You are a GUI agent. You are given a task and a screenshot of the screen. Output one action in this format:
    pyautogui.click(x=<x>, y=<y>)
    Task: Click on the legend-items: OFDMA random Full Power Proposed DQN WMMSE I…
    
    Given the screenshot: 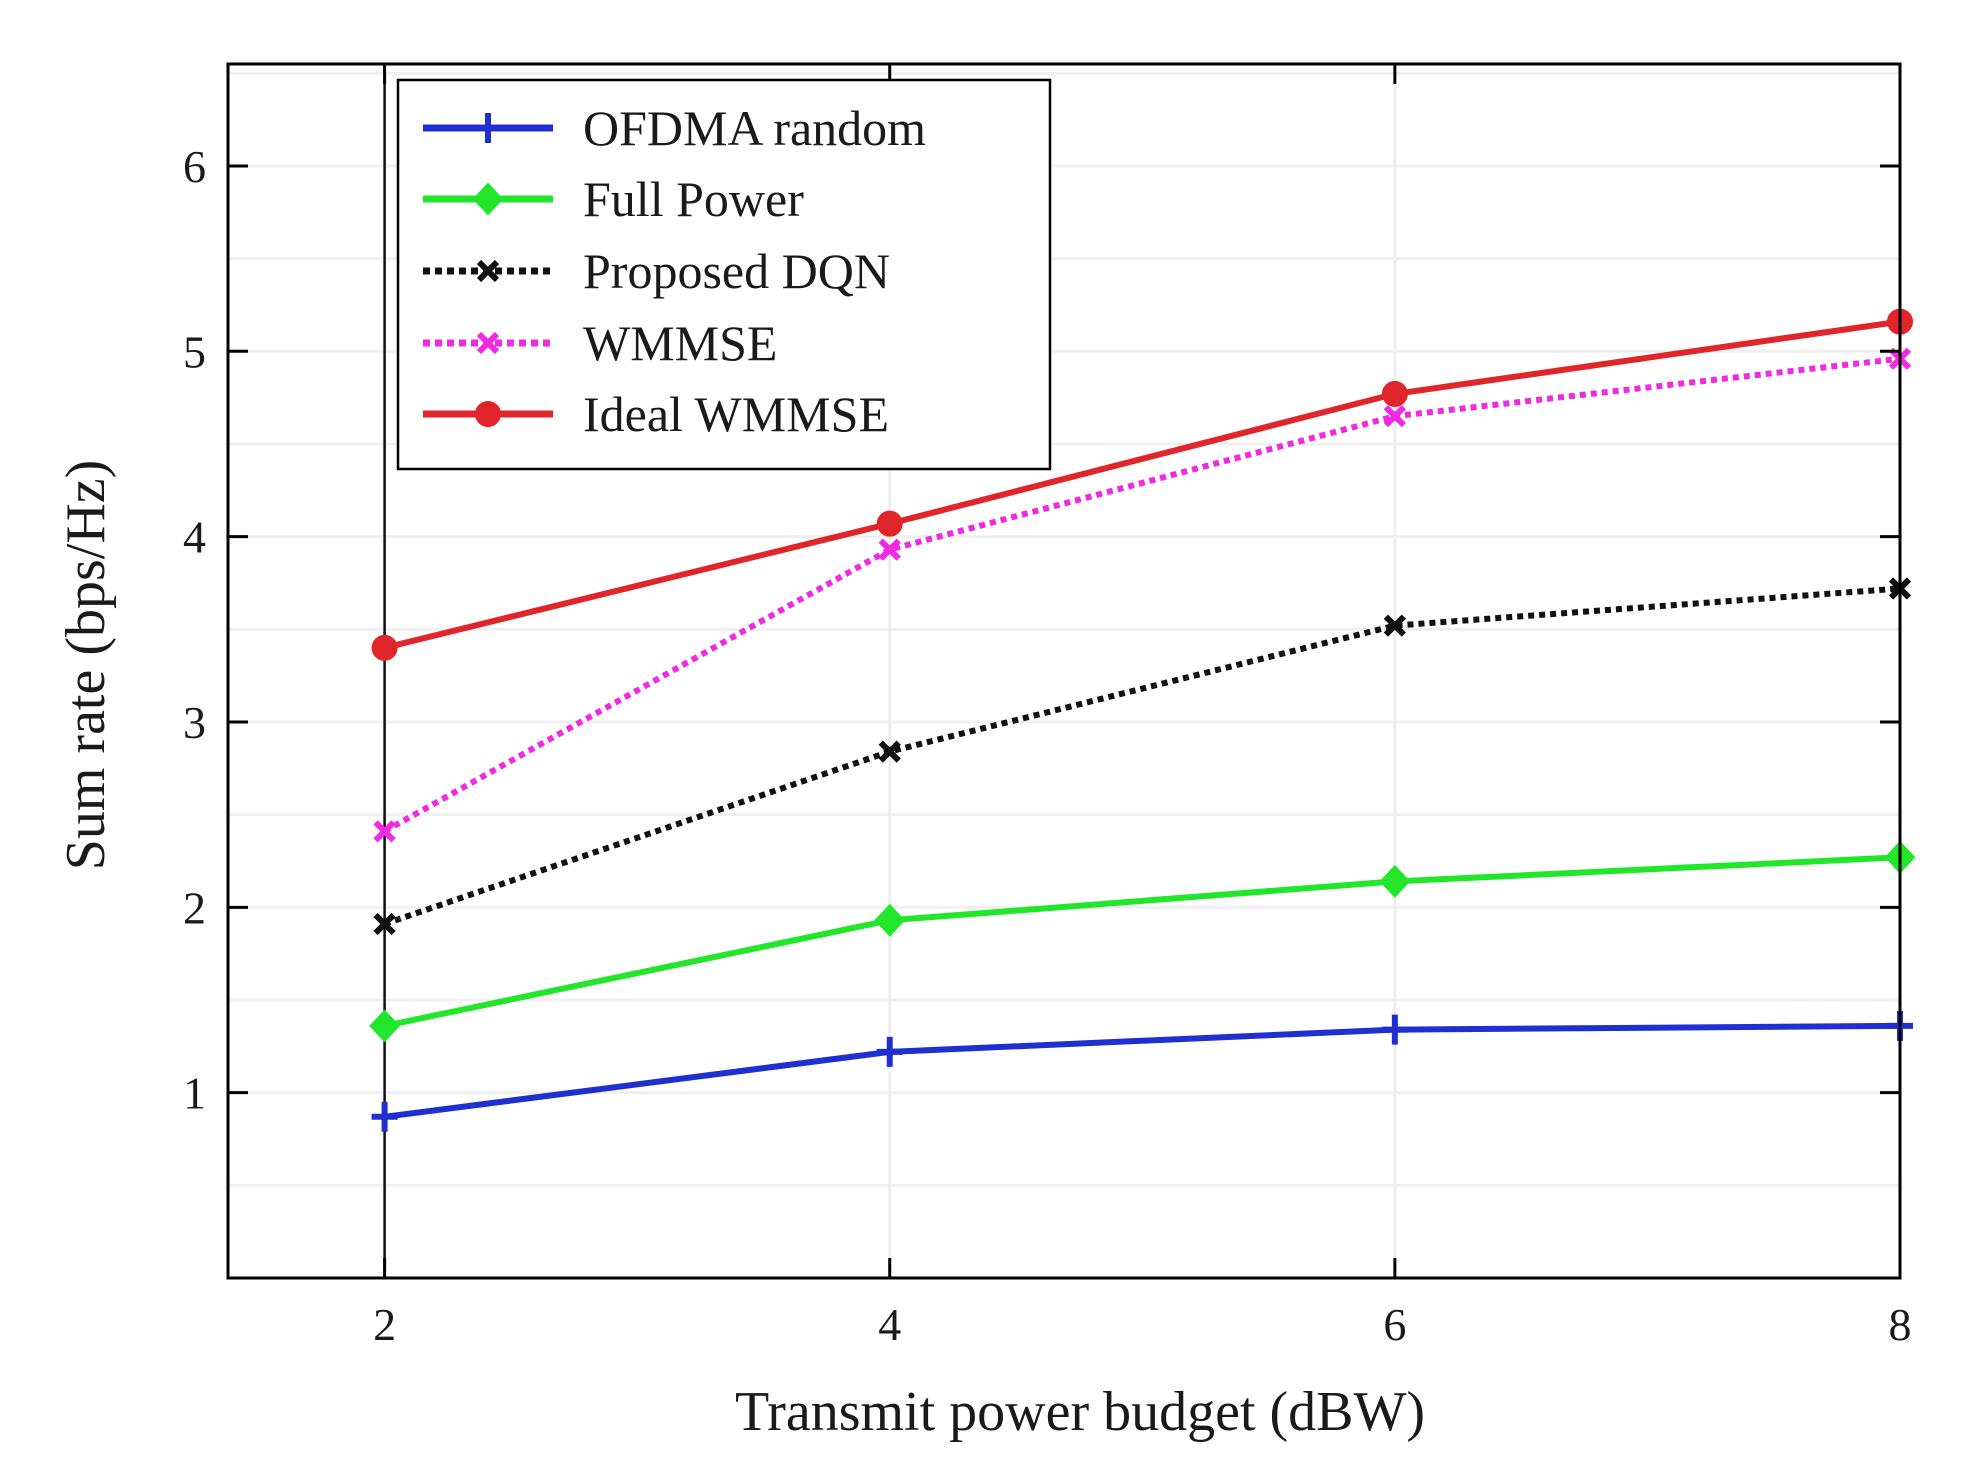 What is the action you would take?
    pyautogui.click(x=674, y=271)
    